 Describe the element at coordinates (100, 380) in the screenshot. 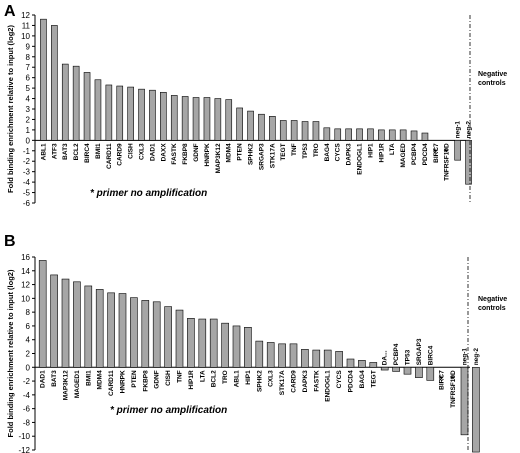

I see `category-label-mdm4: MDM4` at that location.